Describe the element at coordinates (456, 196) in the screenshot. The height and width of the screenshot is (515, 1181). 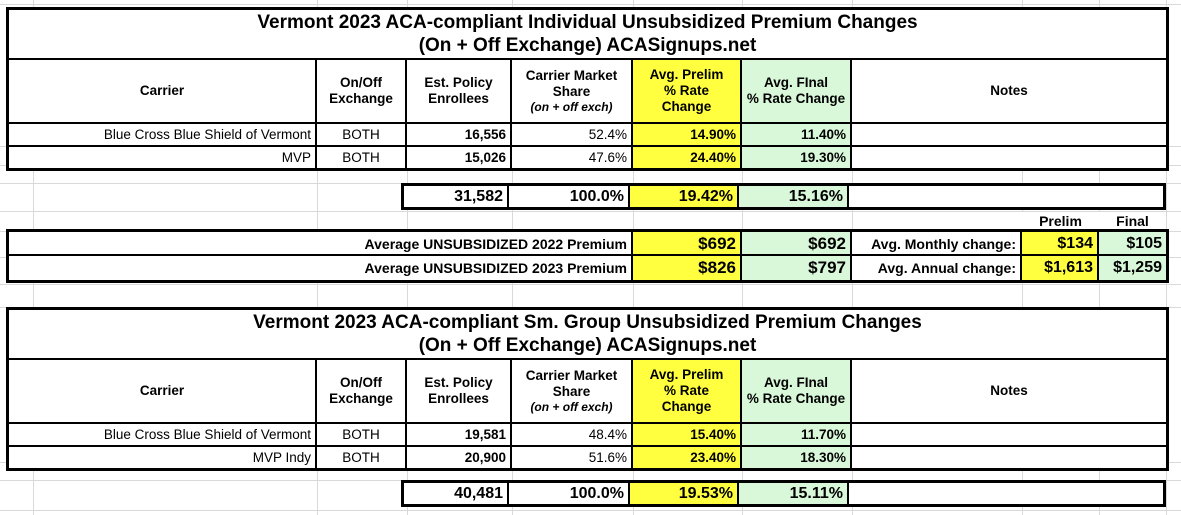
I see `total-enrollees-cell: 31,582` at that location.